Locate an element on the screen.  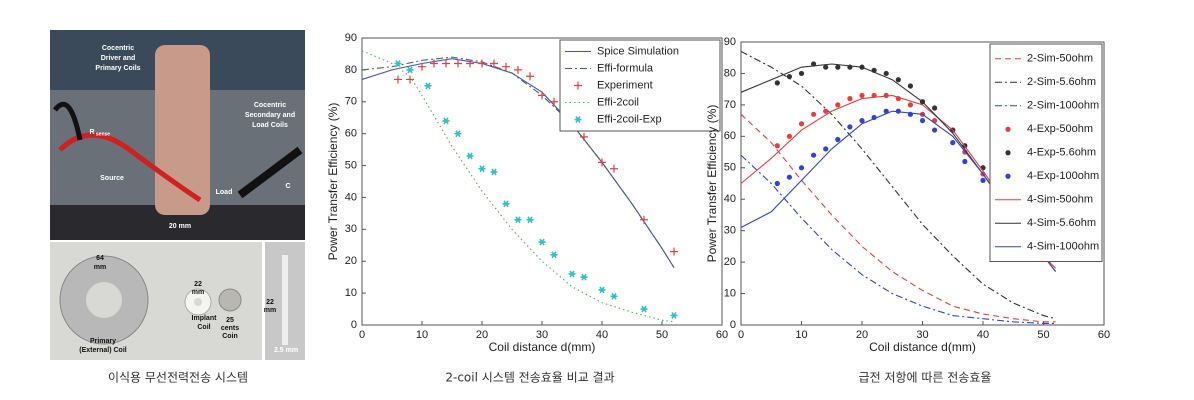
photo-label: Load Coils is located at coordinates (270, 125).